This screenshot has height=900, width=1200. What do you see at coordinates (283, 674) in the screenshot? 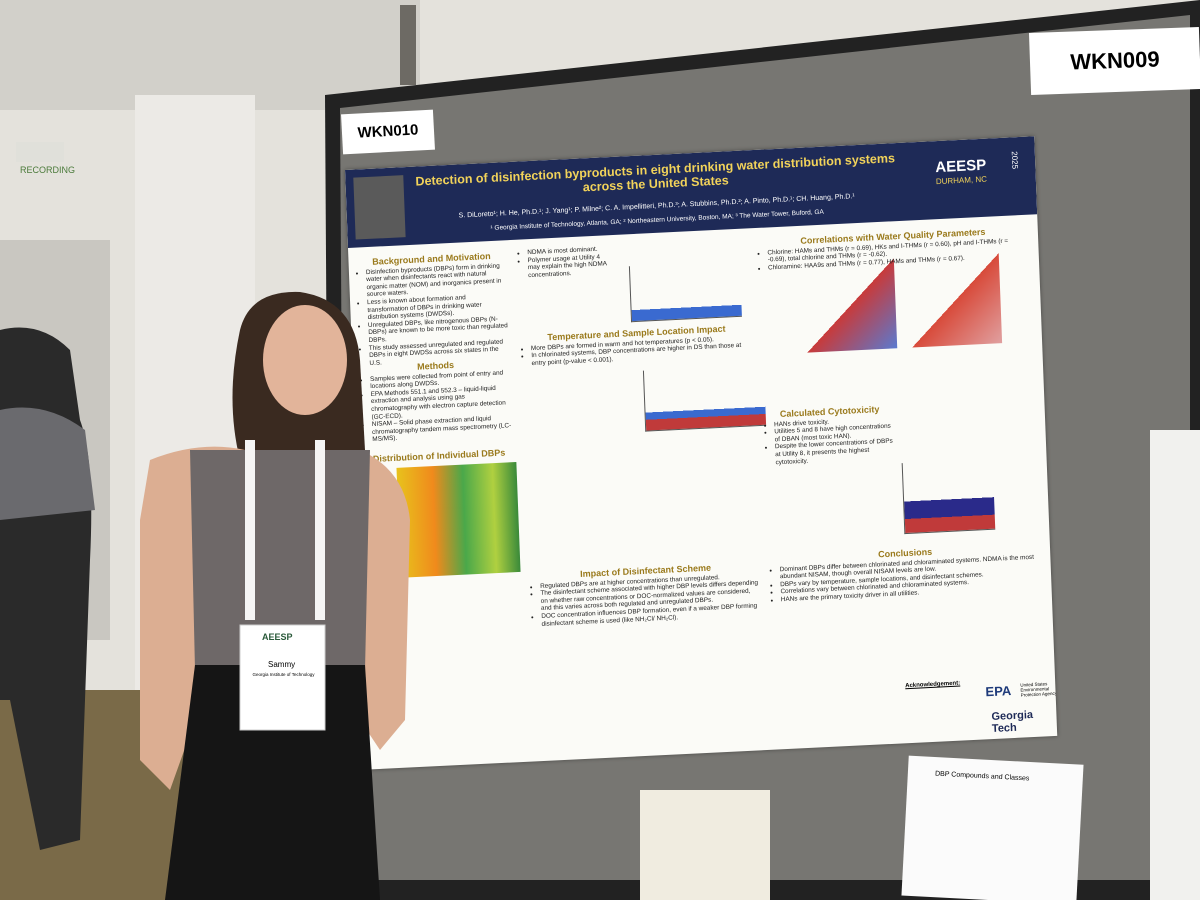
I see `badge-affiliation: Georgia Institute of Technology` at bounding box center [283, 674].